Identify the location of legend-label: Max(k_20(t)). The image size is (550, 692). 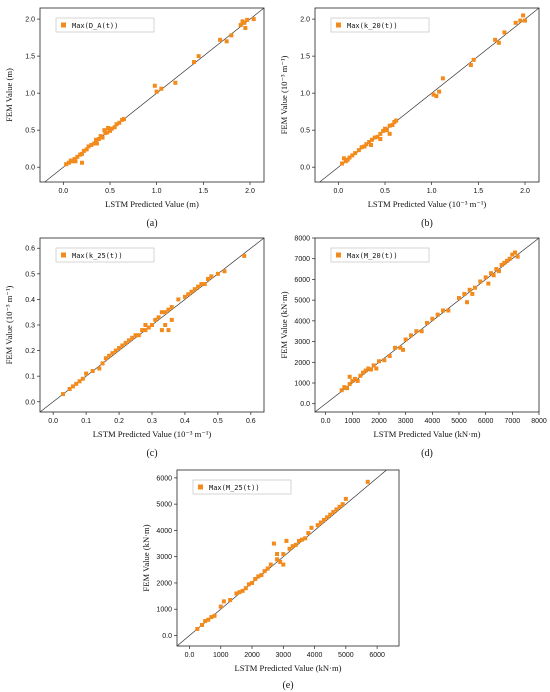
(372, 26).